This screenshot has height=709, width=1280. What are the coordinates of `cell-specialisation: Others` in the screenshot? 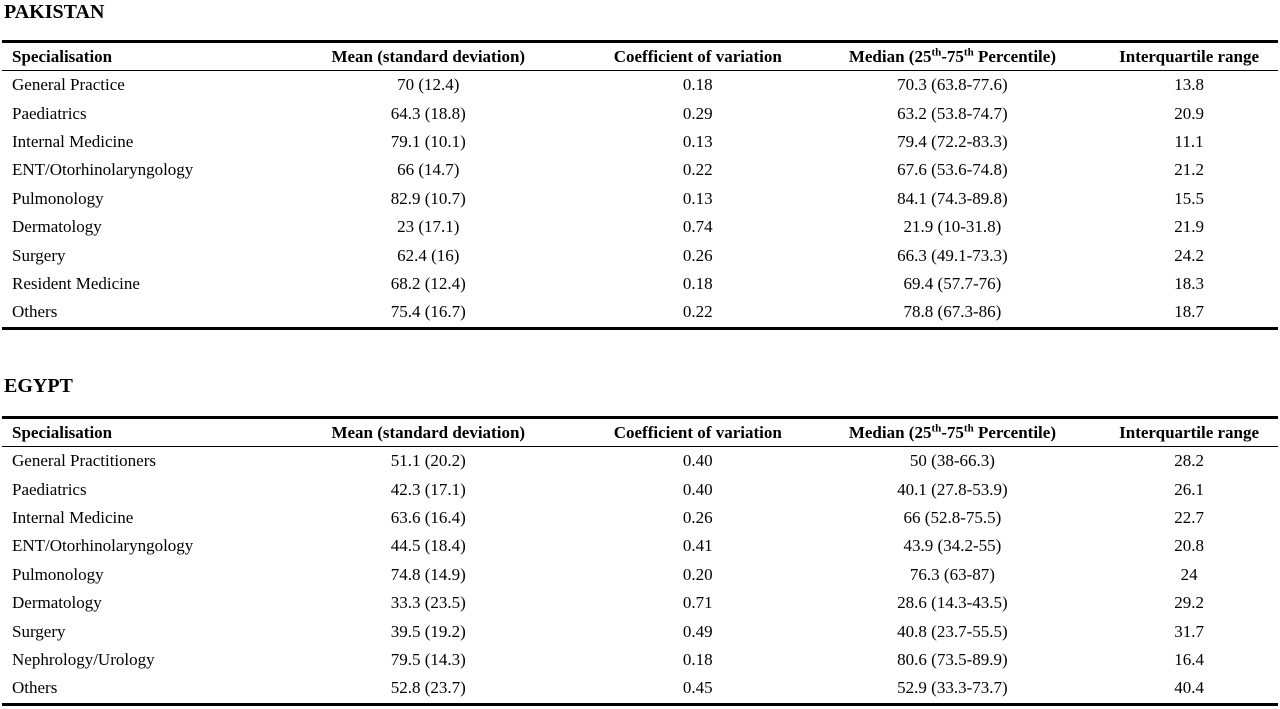 It's located at (35, 688).